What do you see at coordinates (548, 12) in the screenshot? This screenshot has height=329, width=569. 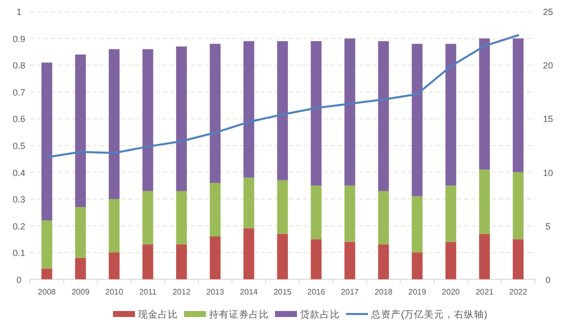 I see `y2-tick-label: 25` at bounding box center [548, 12].